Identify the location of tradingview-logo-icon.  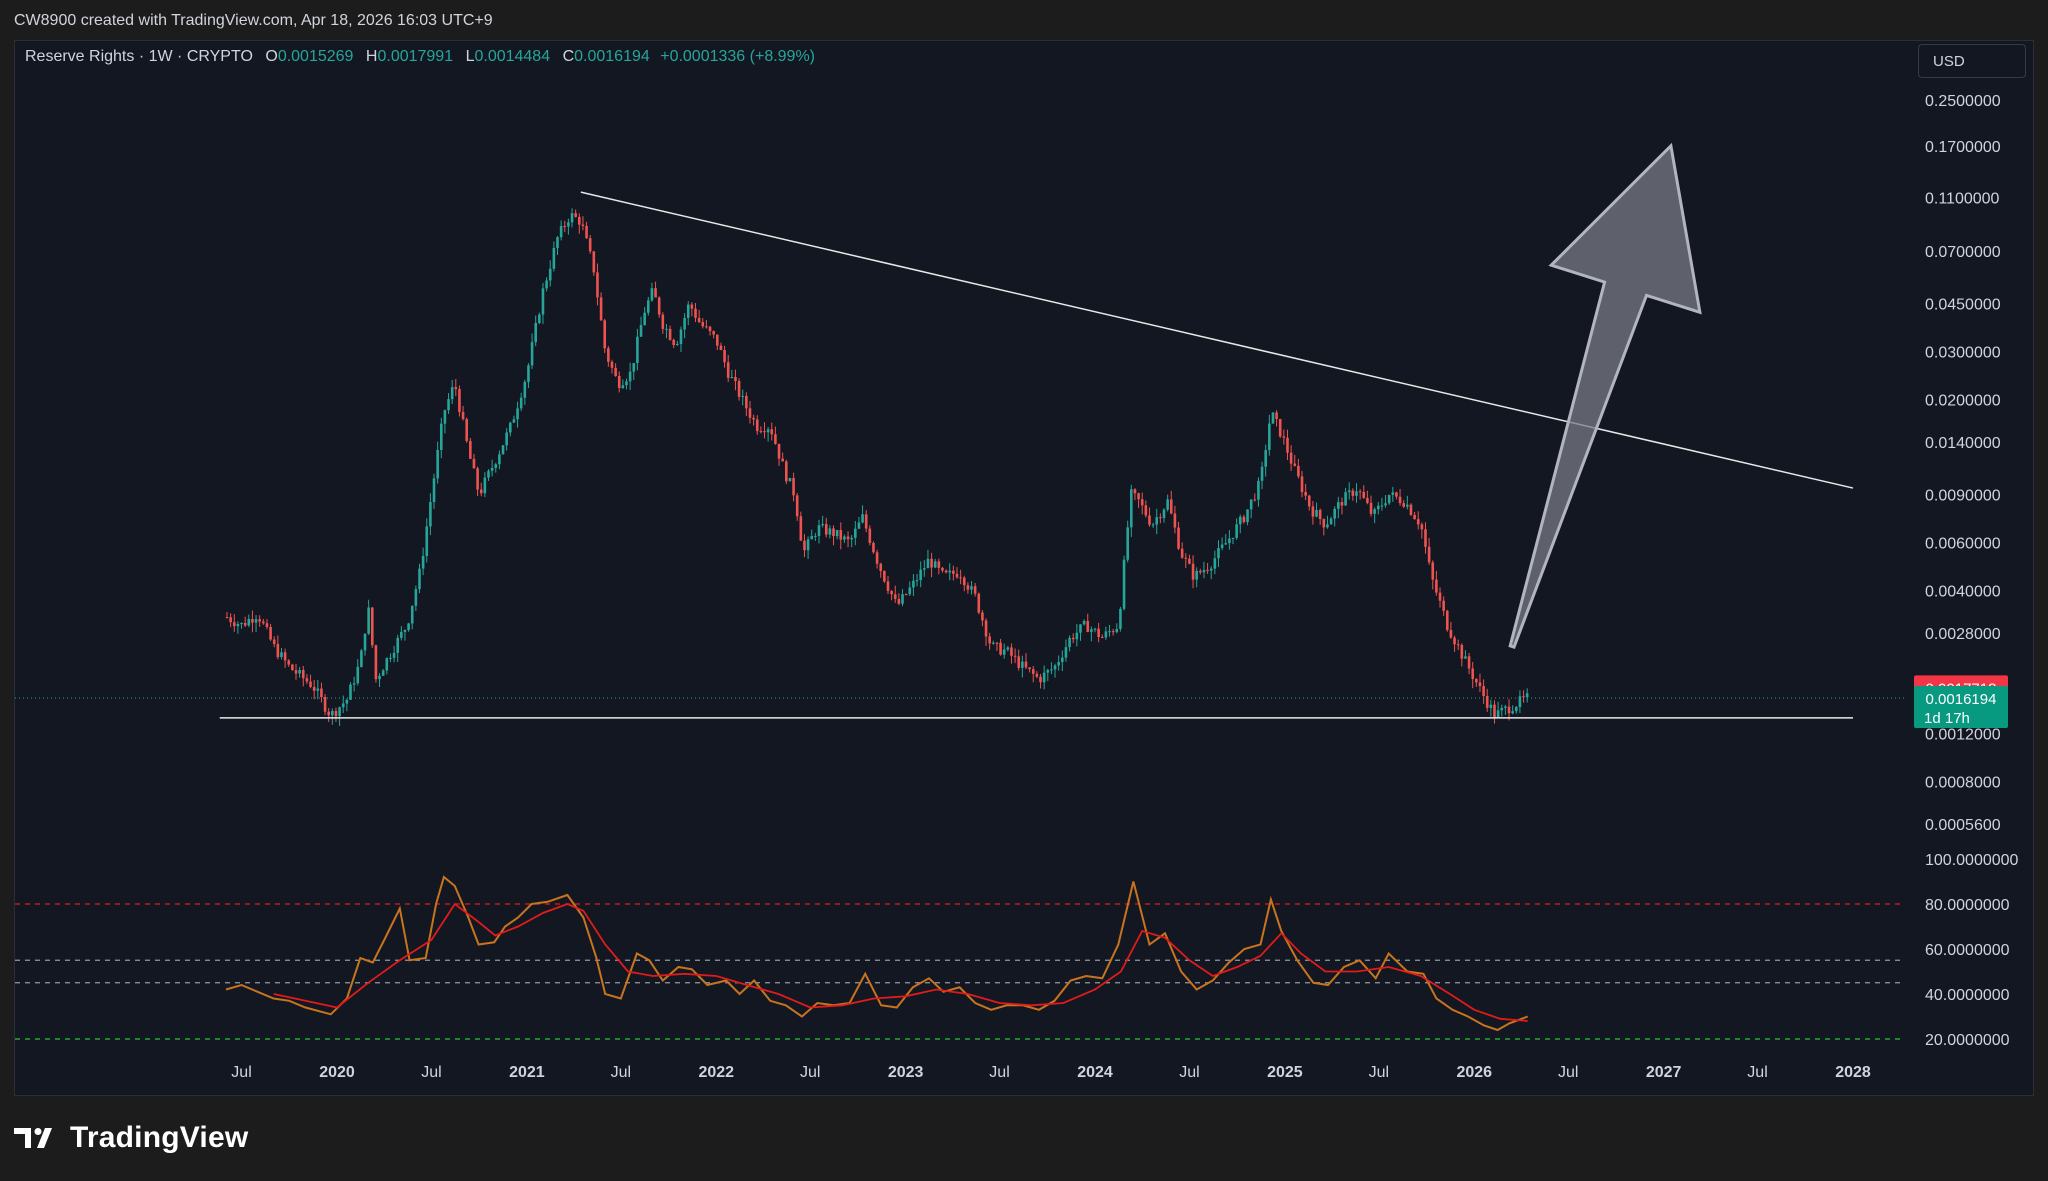
(33, 1138).